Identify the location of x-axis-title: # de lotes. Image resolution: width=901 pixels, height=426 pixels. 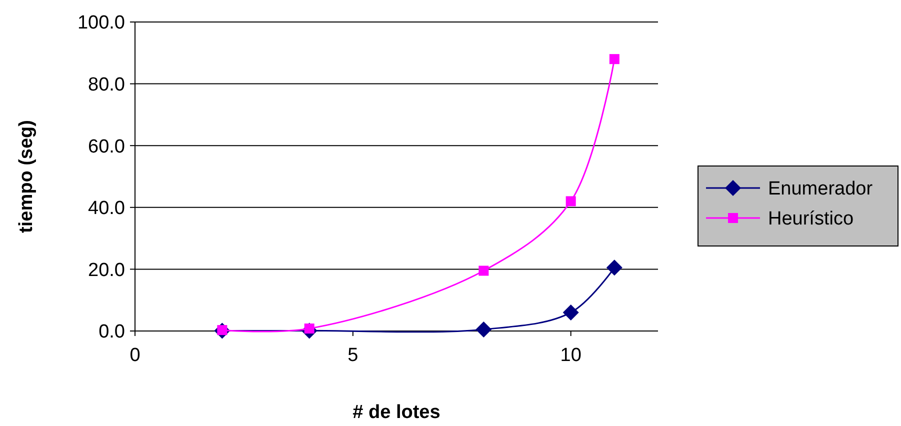
(396, 412).